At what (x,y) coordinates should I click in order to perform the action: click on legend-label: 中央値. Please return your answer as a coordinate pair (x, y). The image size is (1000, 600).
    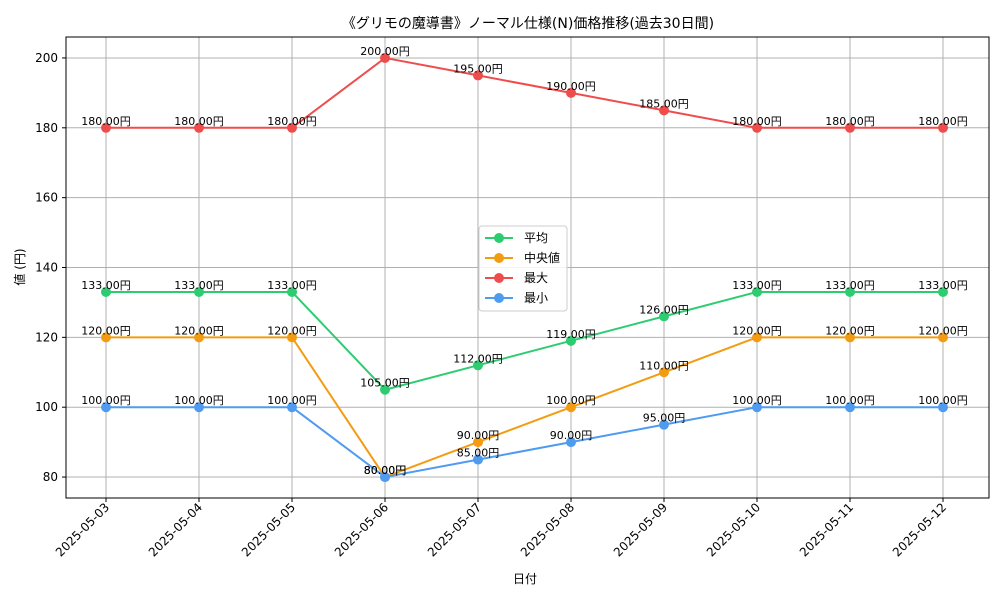
    Looking at the image, I should click on (542, 257).